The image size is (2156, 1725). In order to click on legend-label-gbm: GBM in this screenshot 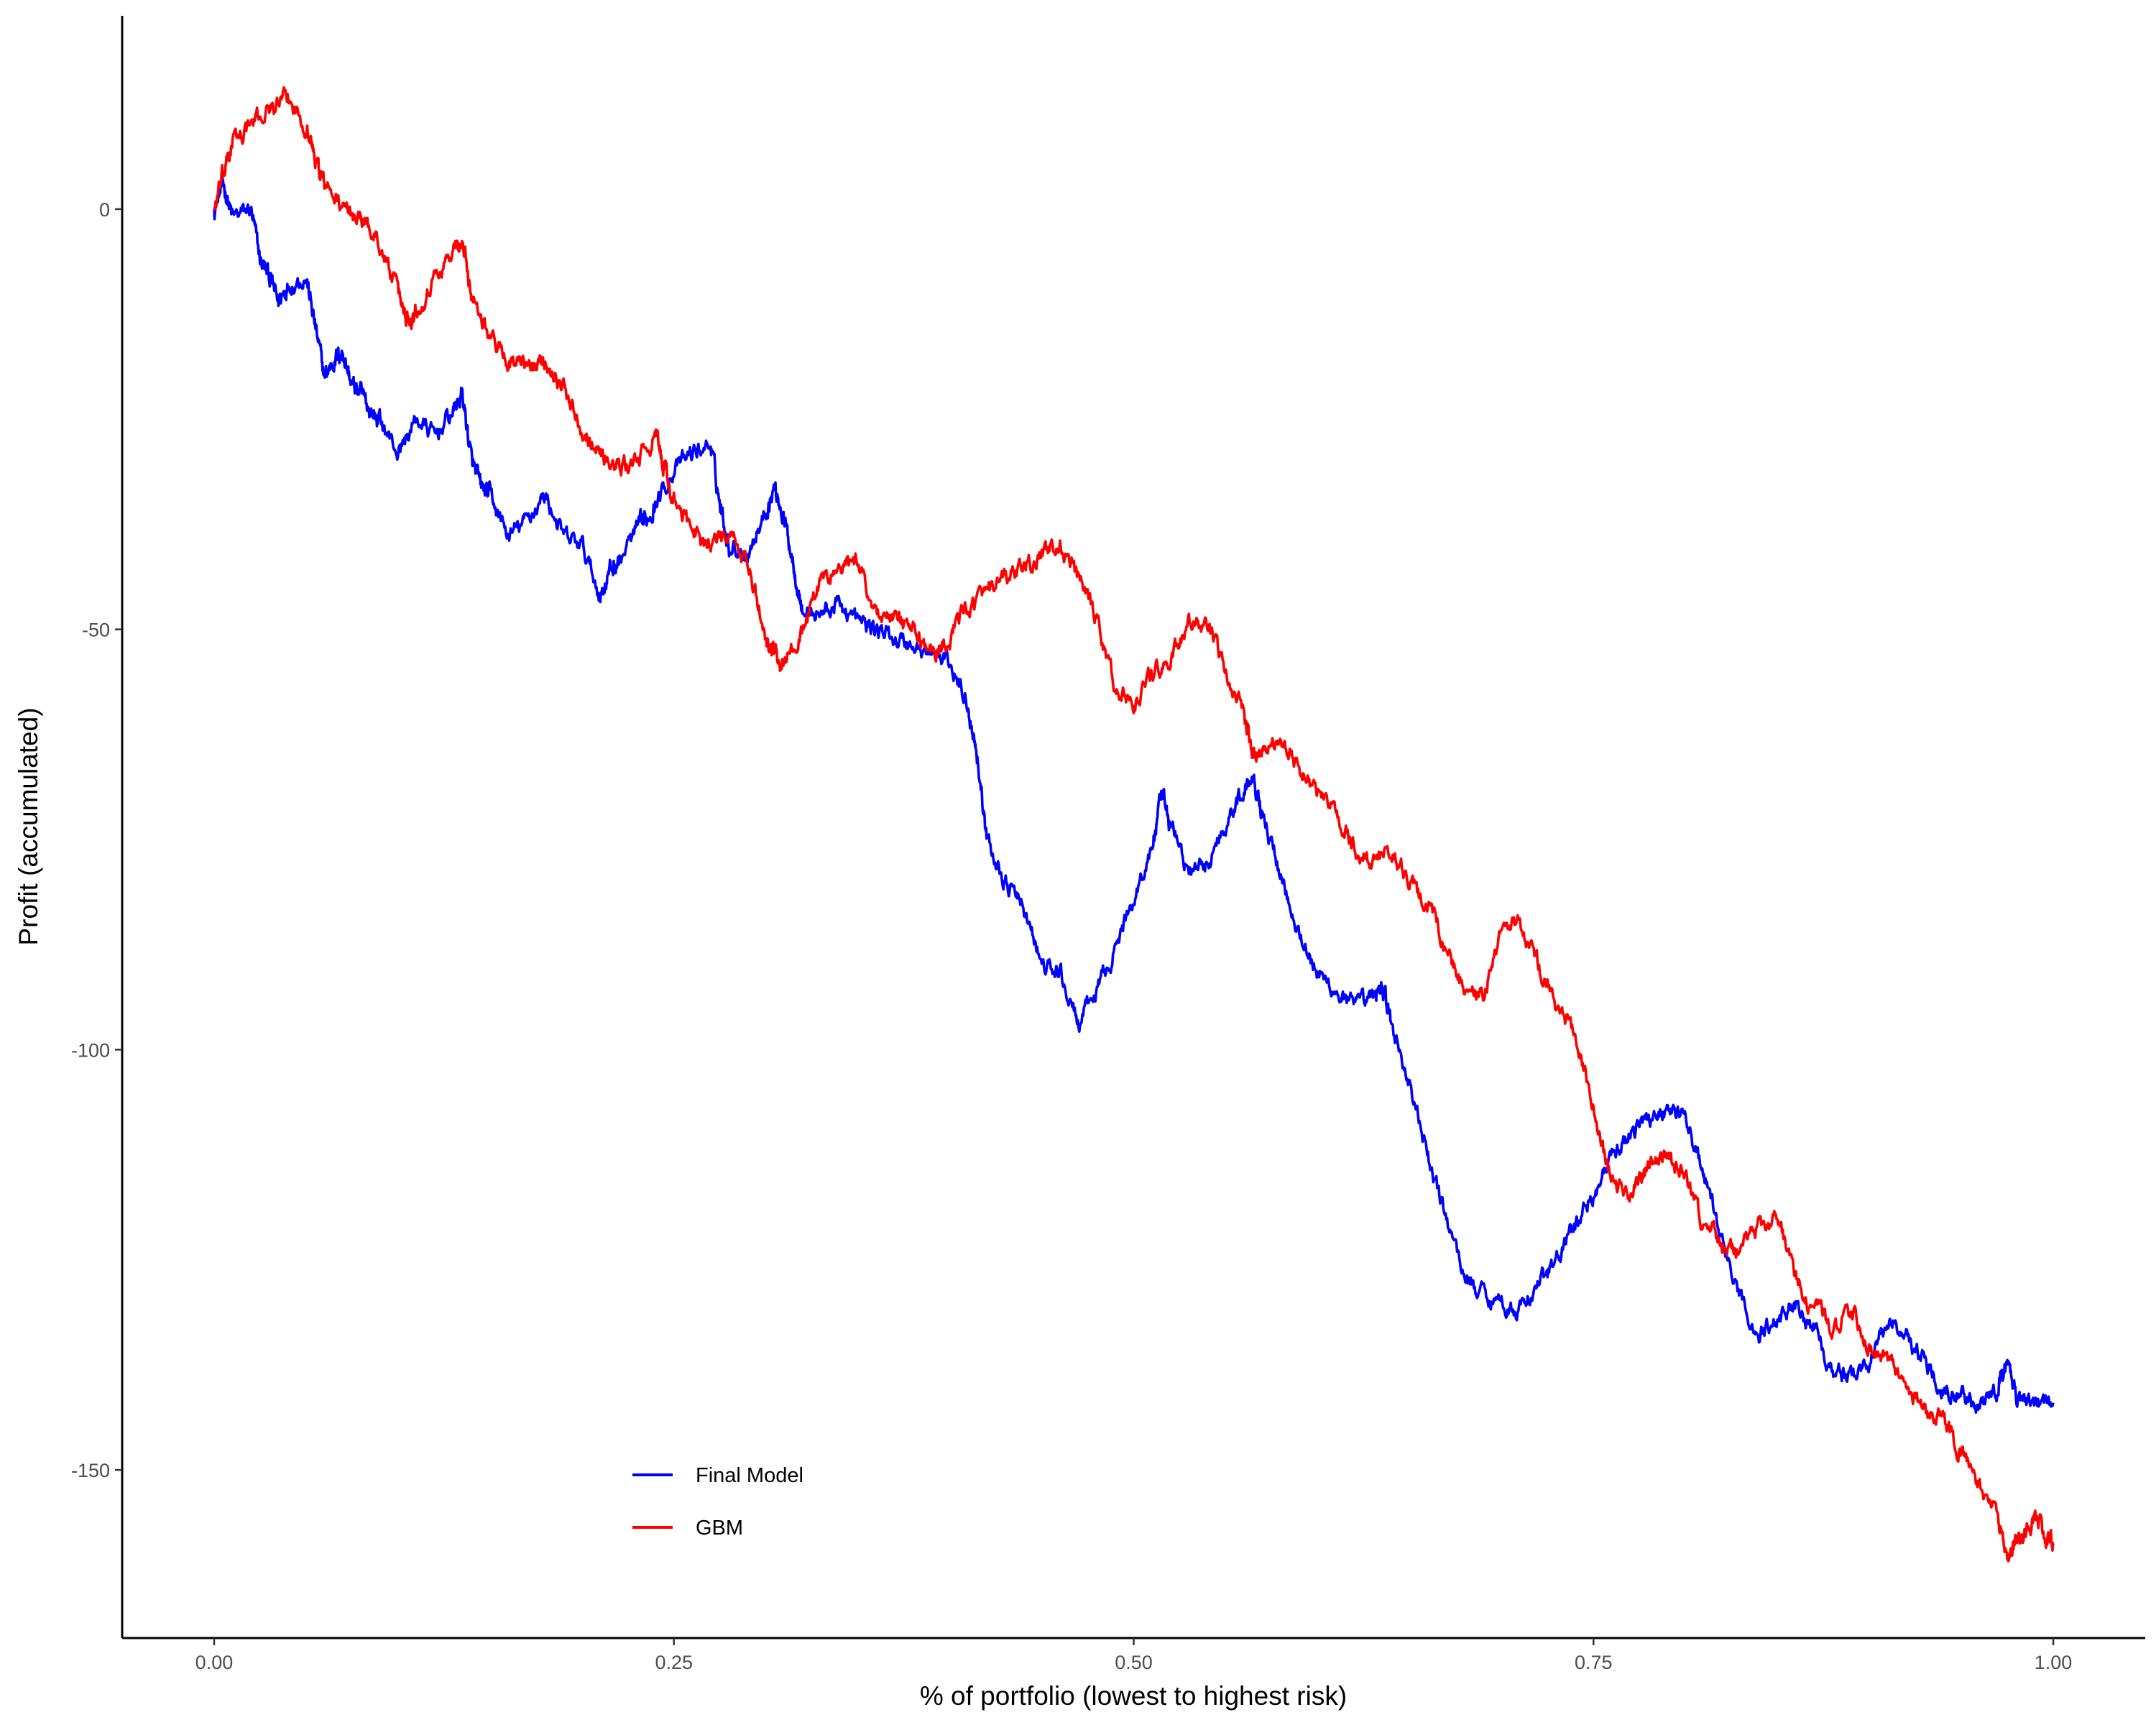, I will do `click(719, 1528)`.